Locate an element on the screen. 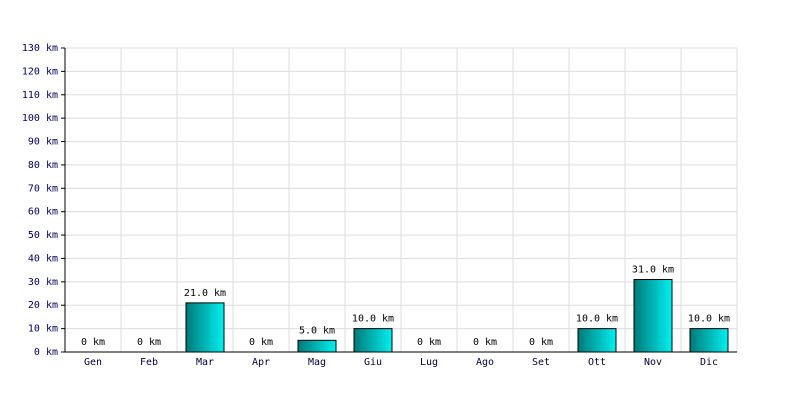 The image size is (800, 400). y-tick-label: 100 km is located at coordinates (40, 118).